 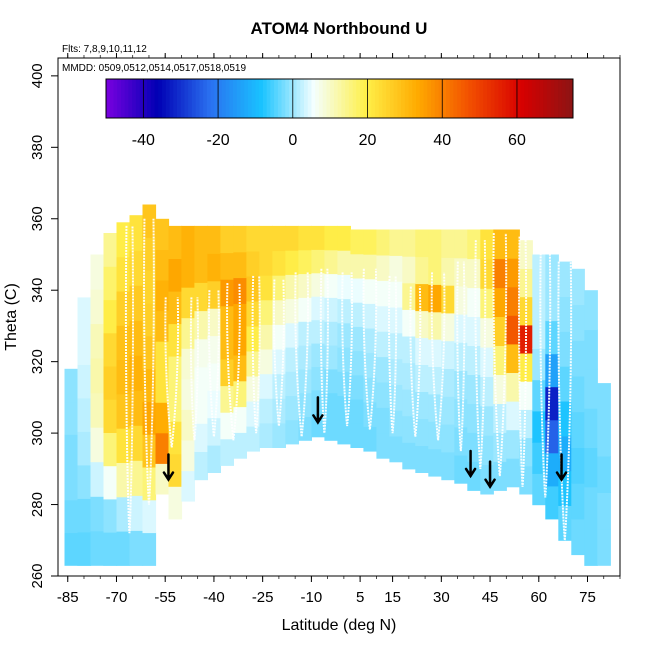 I want to click on y-tick-label: 280, so click(x=37, y=504).